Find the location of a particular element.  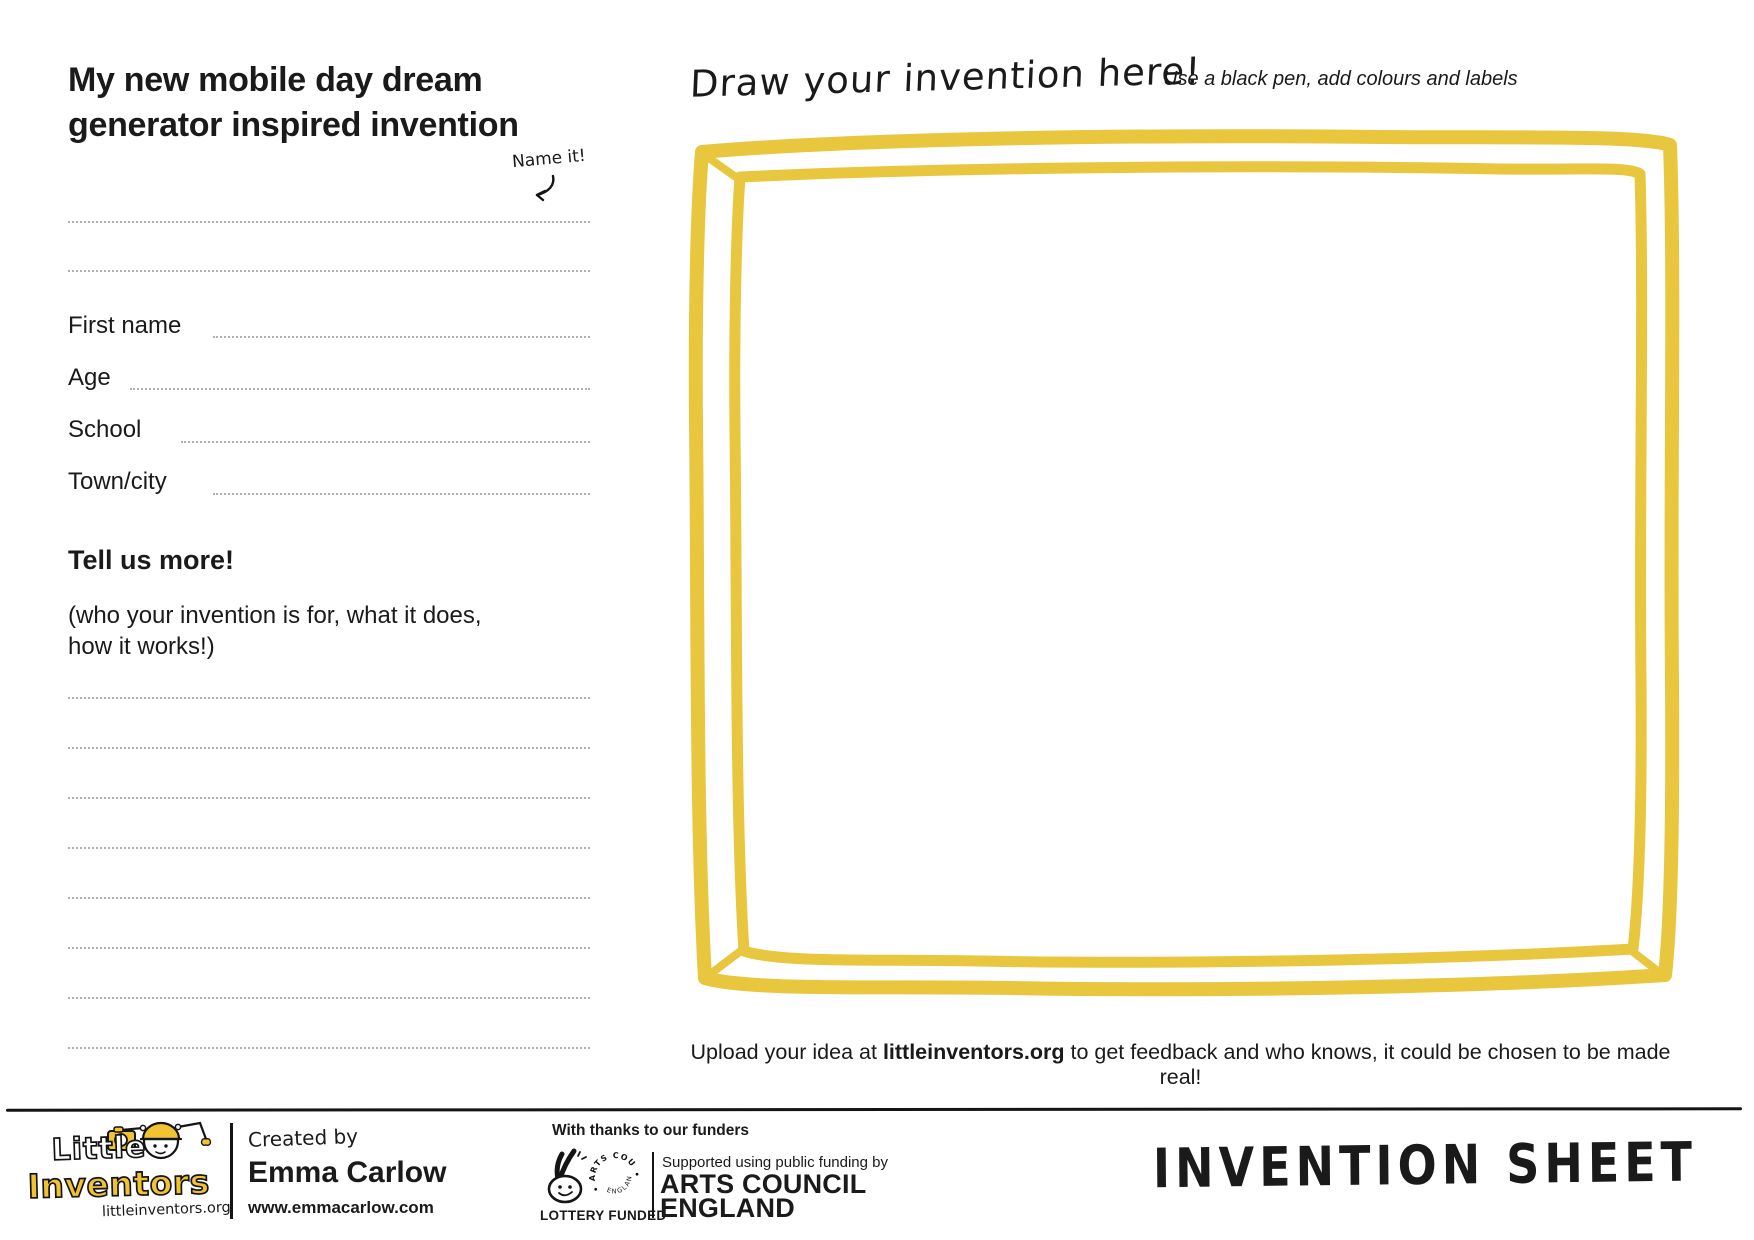

invention-sheet-title: INVENTION SHEET is located at coordinates (1425, 1165).